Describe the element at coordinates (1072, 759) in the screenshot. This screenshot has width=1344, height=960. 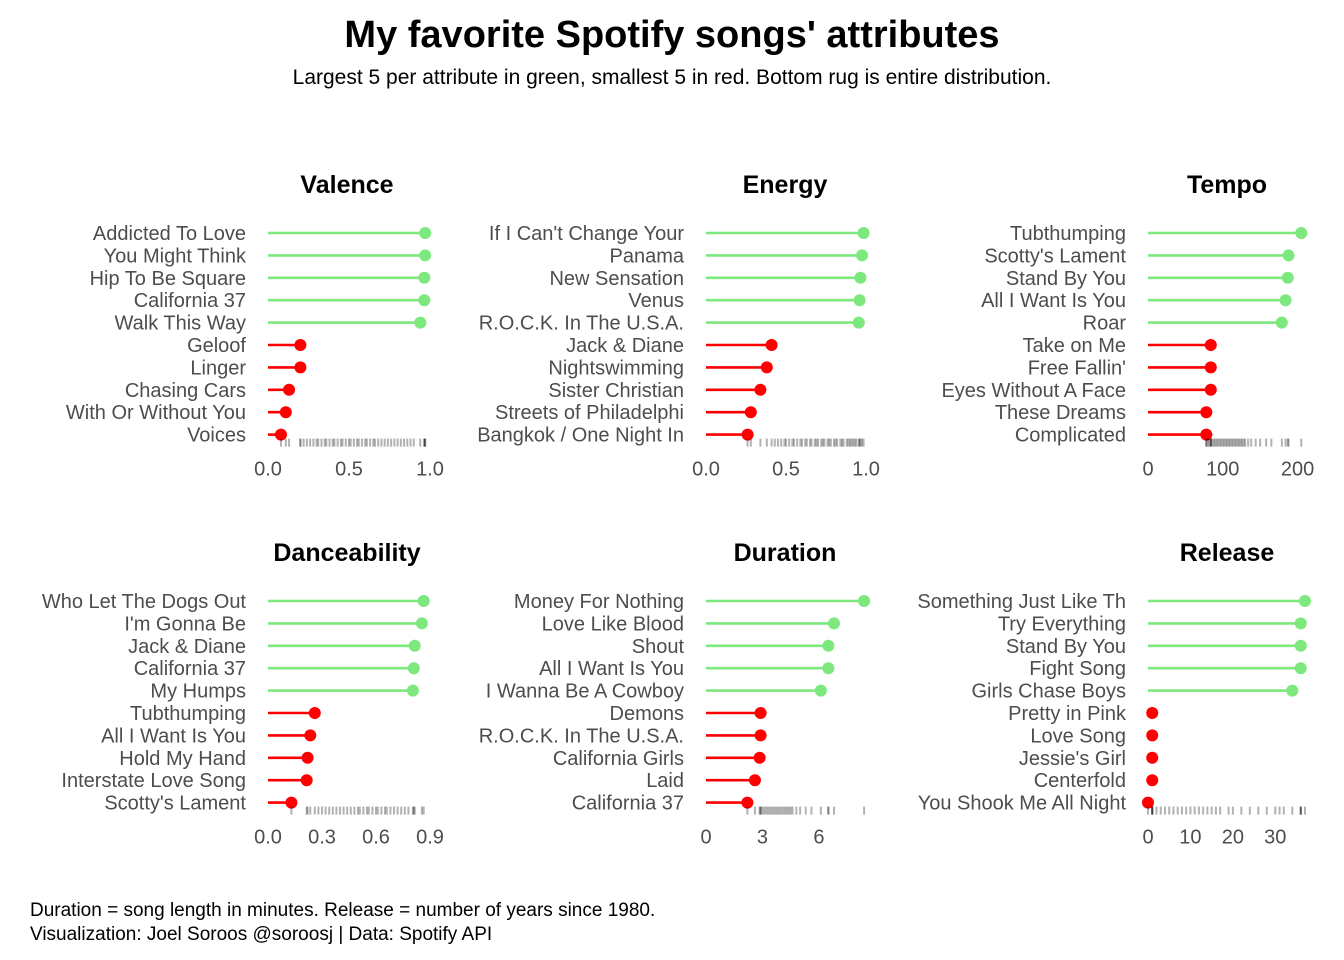
I see `song-label: Jessie's Girl` at that location.